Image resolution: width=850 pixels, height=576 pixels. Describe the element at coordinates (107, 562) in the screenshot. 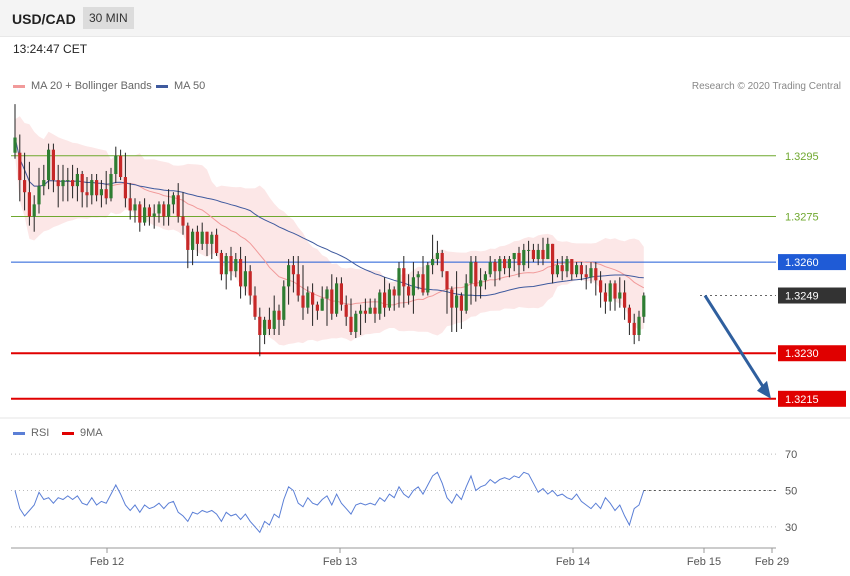

I see `x-tick-label: Feb 12` at that location.